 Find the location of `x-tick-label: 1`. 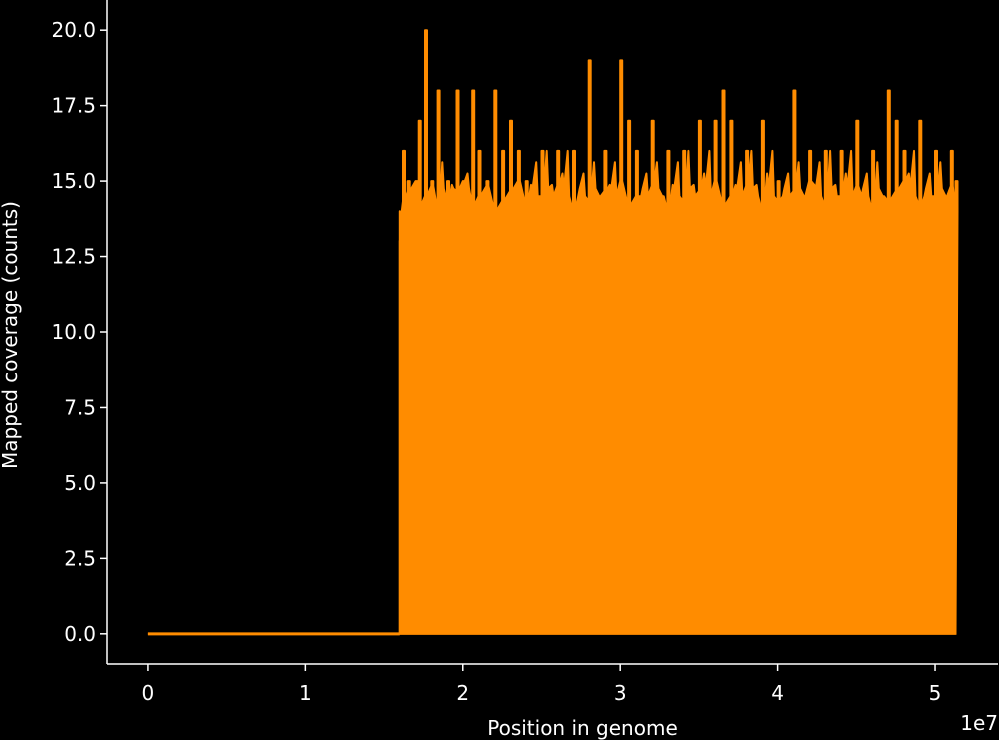

x-tick-label: 1 is located at coordinates (305, 693).